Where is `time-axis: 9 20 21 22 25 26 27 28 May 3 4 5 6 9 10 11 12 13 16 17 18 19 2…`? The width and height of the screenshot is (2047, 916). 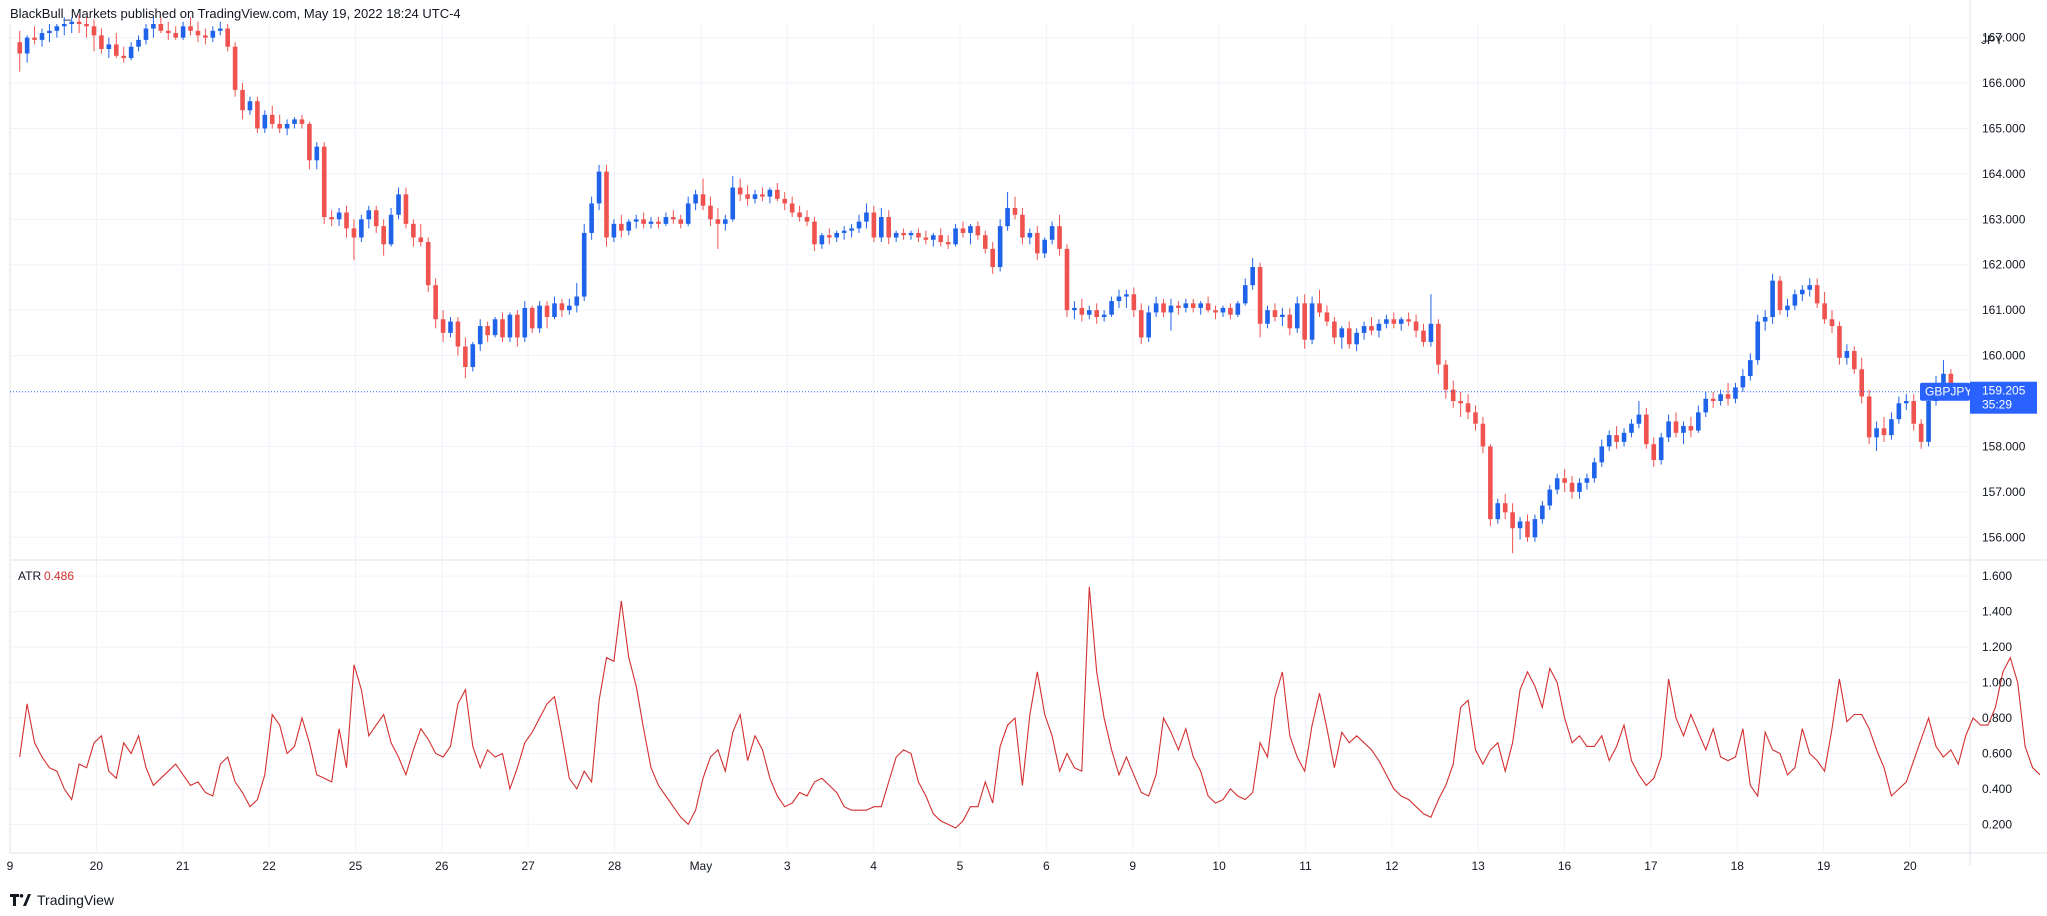 time-axis: 9 20 21 22 25 26 27 28 May 3 4 5 6 9 10 11 12 13 16 17 18 19 2… is located at coordinates (962, 866).